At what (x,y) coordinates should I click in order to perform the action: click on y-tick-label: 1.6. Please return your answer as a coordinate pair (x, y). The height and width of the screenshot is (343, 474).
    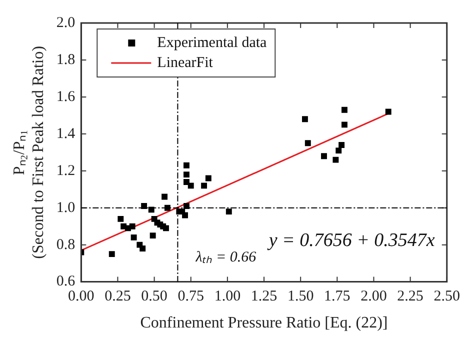
    Looking at the image, I should click on (66, 96).